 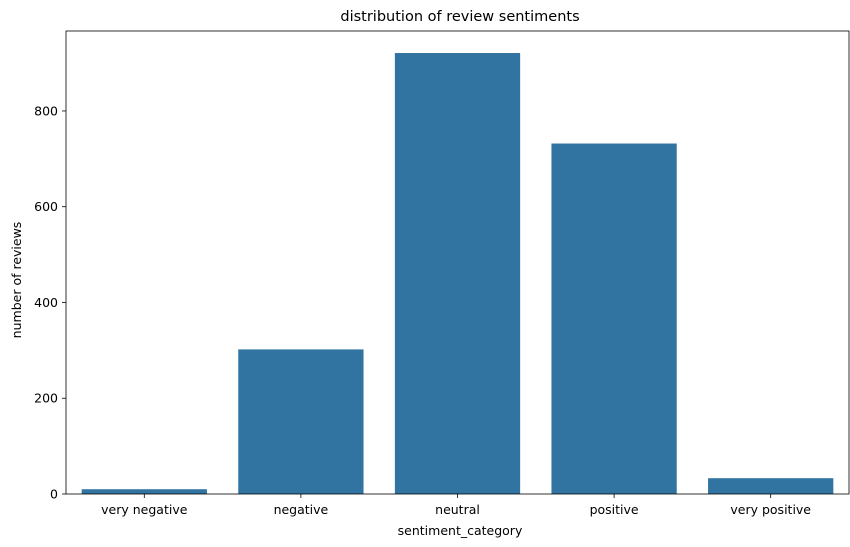 I want to click on y-axis-label: number of reviews, so click(x=16, y=280).